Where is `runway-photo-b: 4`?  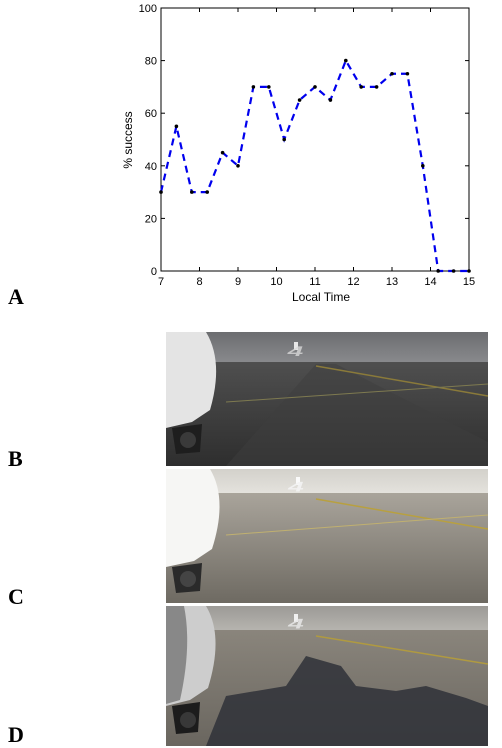 runway-photo-b: 4 is located at coordinates (327, 399).